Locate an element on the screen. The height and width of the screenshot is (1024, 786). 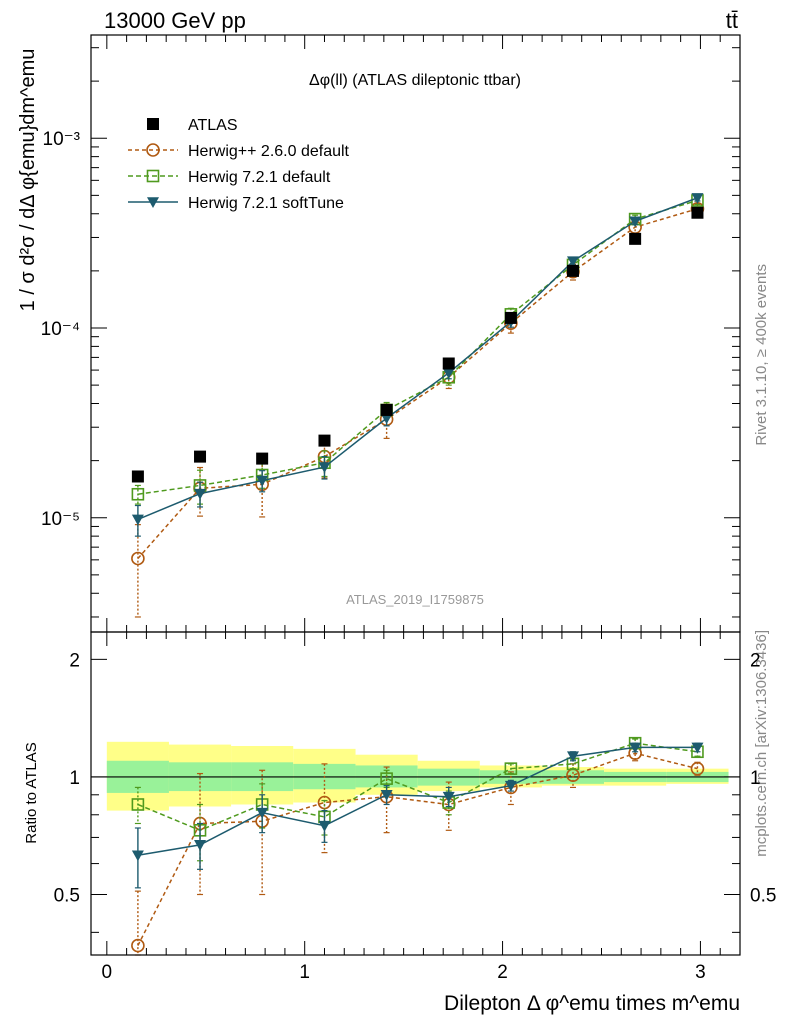
x-tick-label: 3 is located at coordinates (700, 972).